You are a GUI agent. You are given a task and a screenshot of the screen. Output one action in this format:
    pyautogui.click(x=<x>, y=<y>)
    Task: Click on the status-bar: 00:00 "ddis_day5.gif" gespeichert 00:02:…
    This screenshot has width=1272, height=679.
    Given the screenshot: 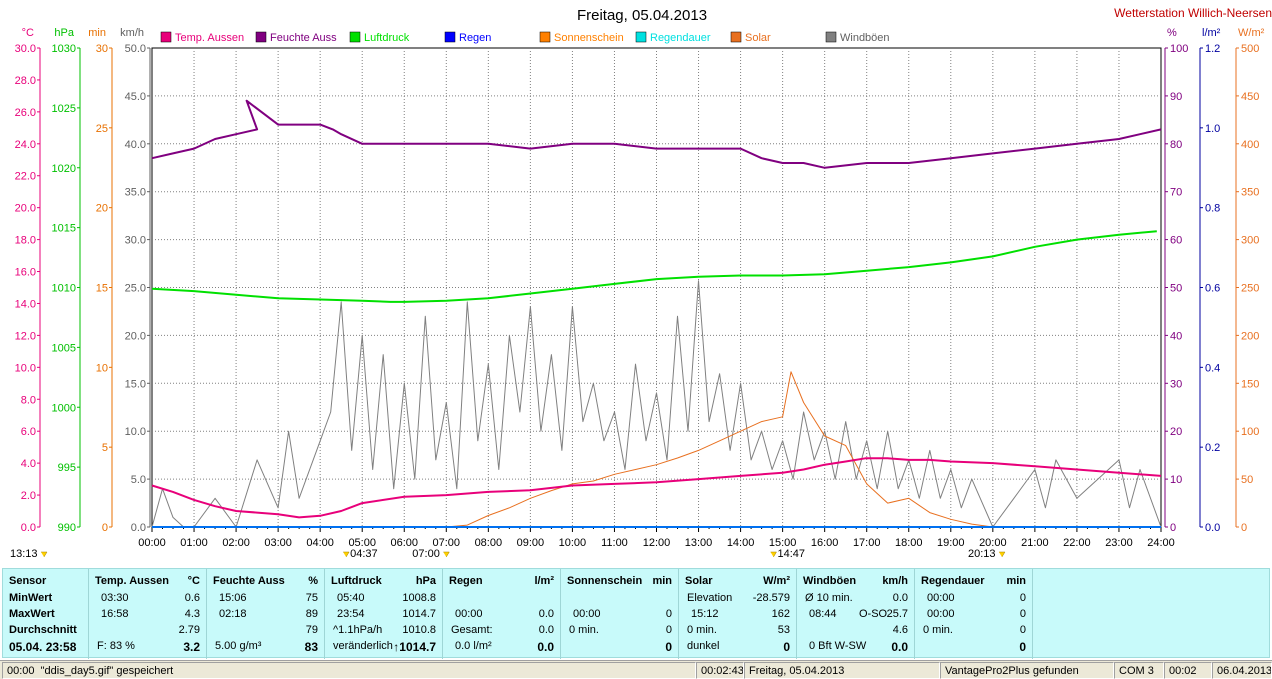 What is the action you would take?
    pyautogui.click(x=636, y=669)
    